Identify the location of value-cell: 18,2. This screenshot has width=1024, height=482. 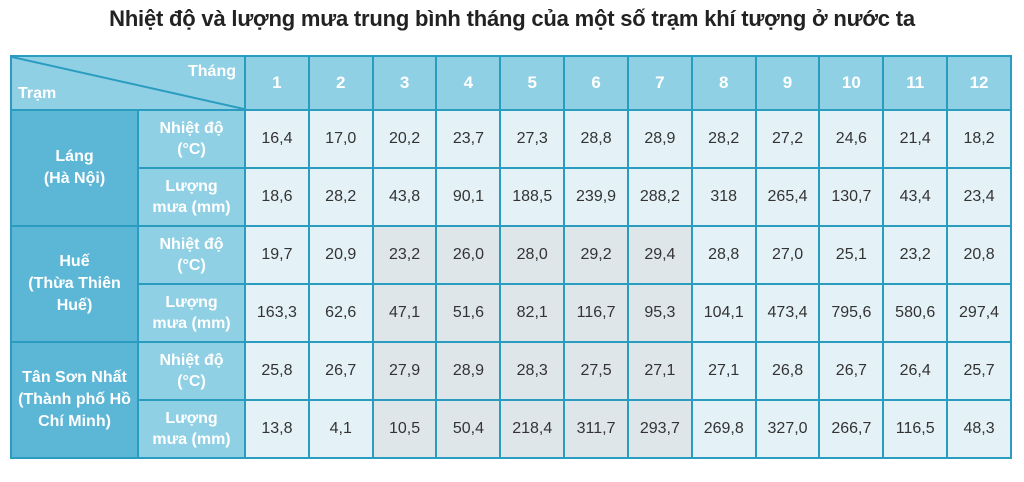
(979, 139).